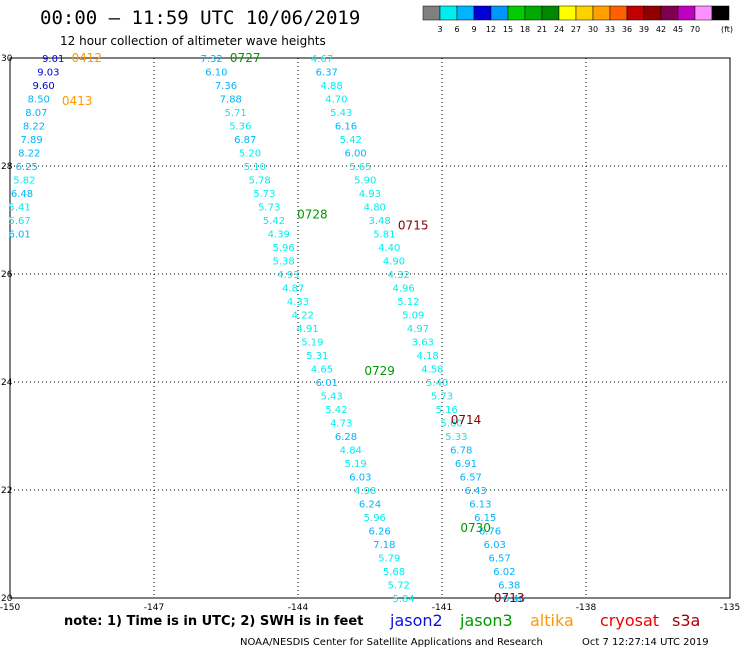 The height and width of the screenshot is (650, 740). What do you see at coordinates (384, 235) in the screenshot?
I see `swh-label: 5.81` at bounding box center [384, 235].